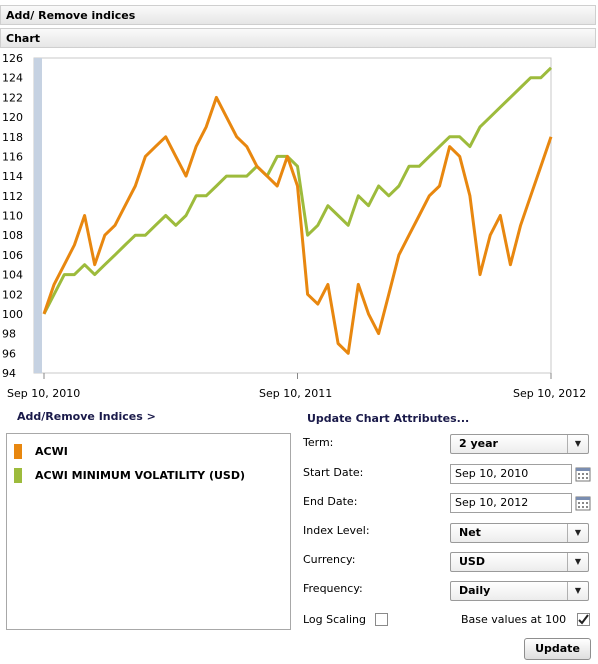  What do you see at coordinates (12, 294) in the screenshot?
I see `y-tick-label: 102` at bounding box center [12, 294].